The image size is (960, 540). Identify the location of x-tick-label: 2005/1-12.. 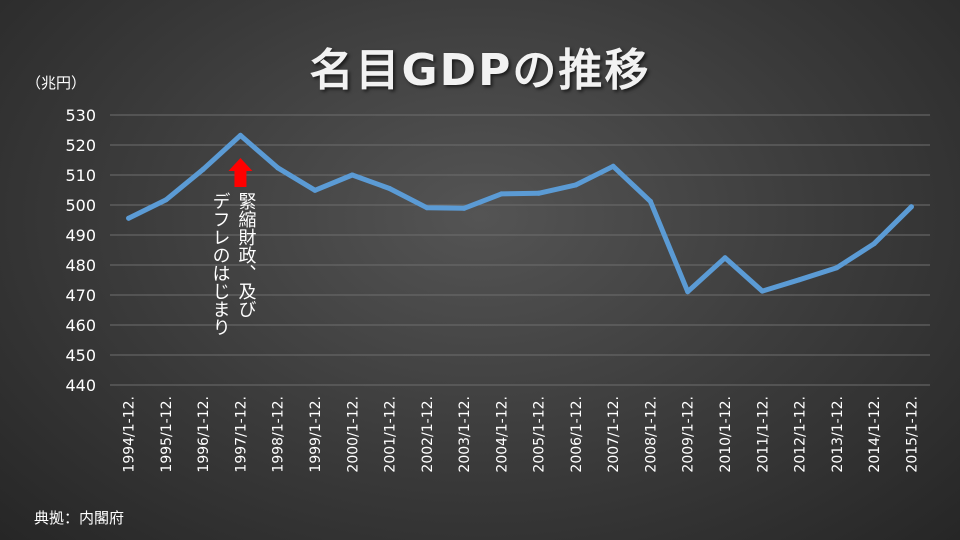
(540, 434).